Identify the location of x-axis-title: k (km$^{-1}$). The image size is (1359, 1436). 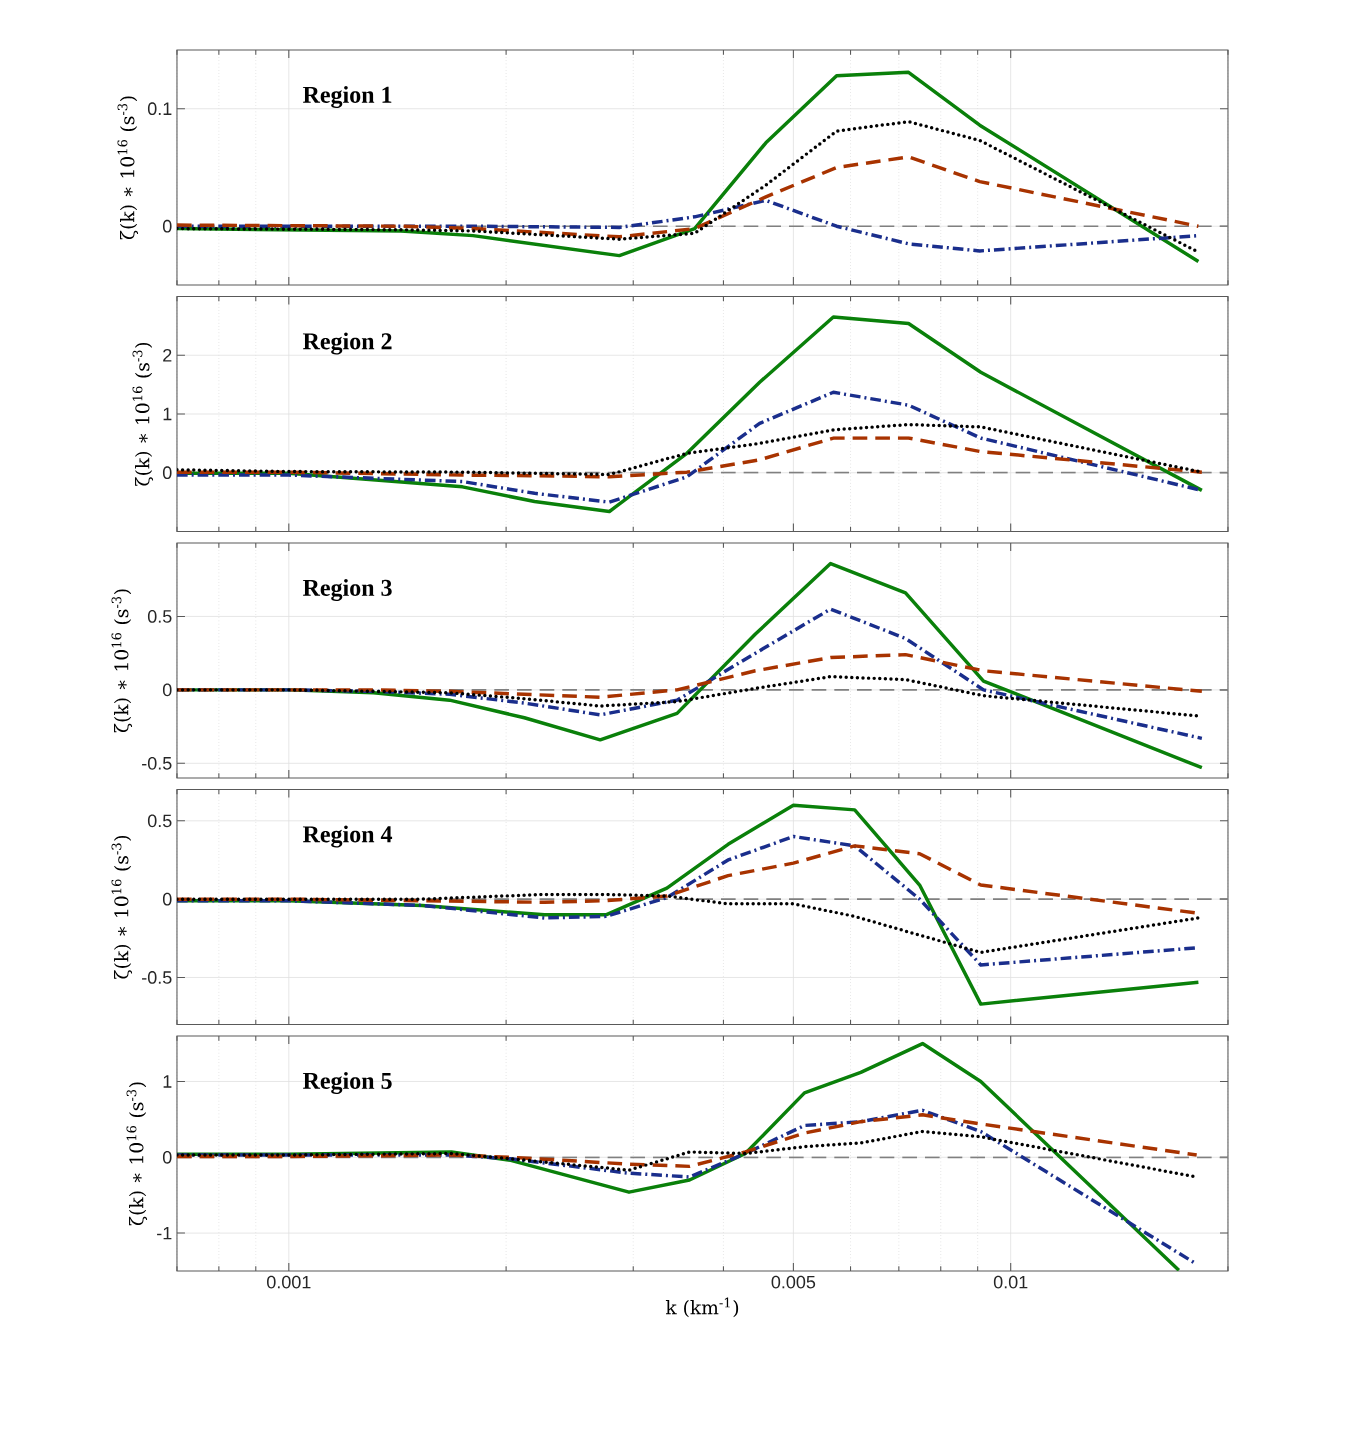
(702, 1307).